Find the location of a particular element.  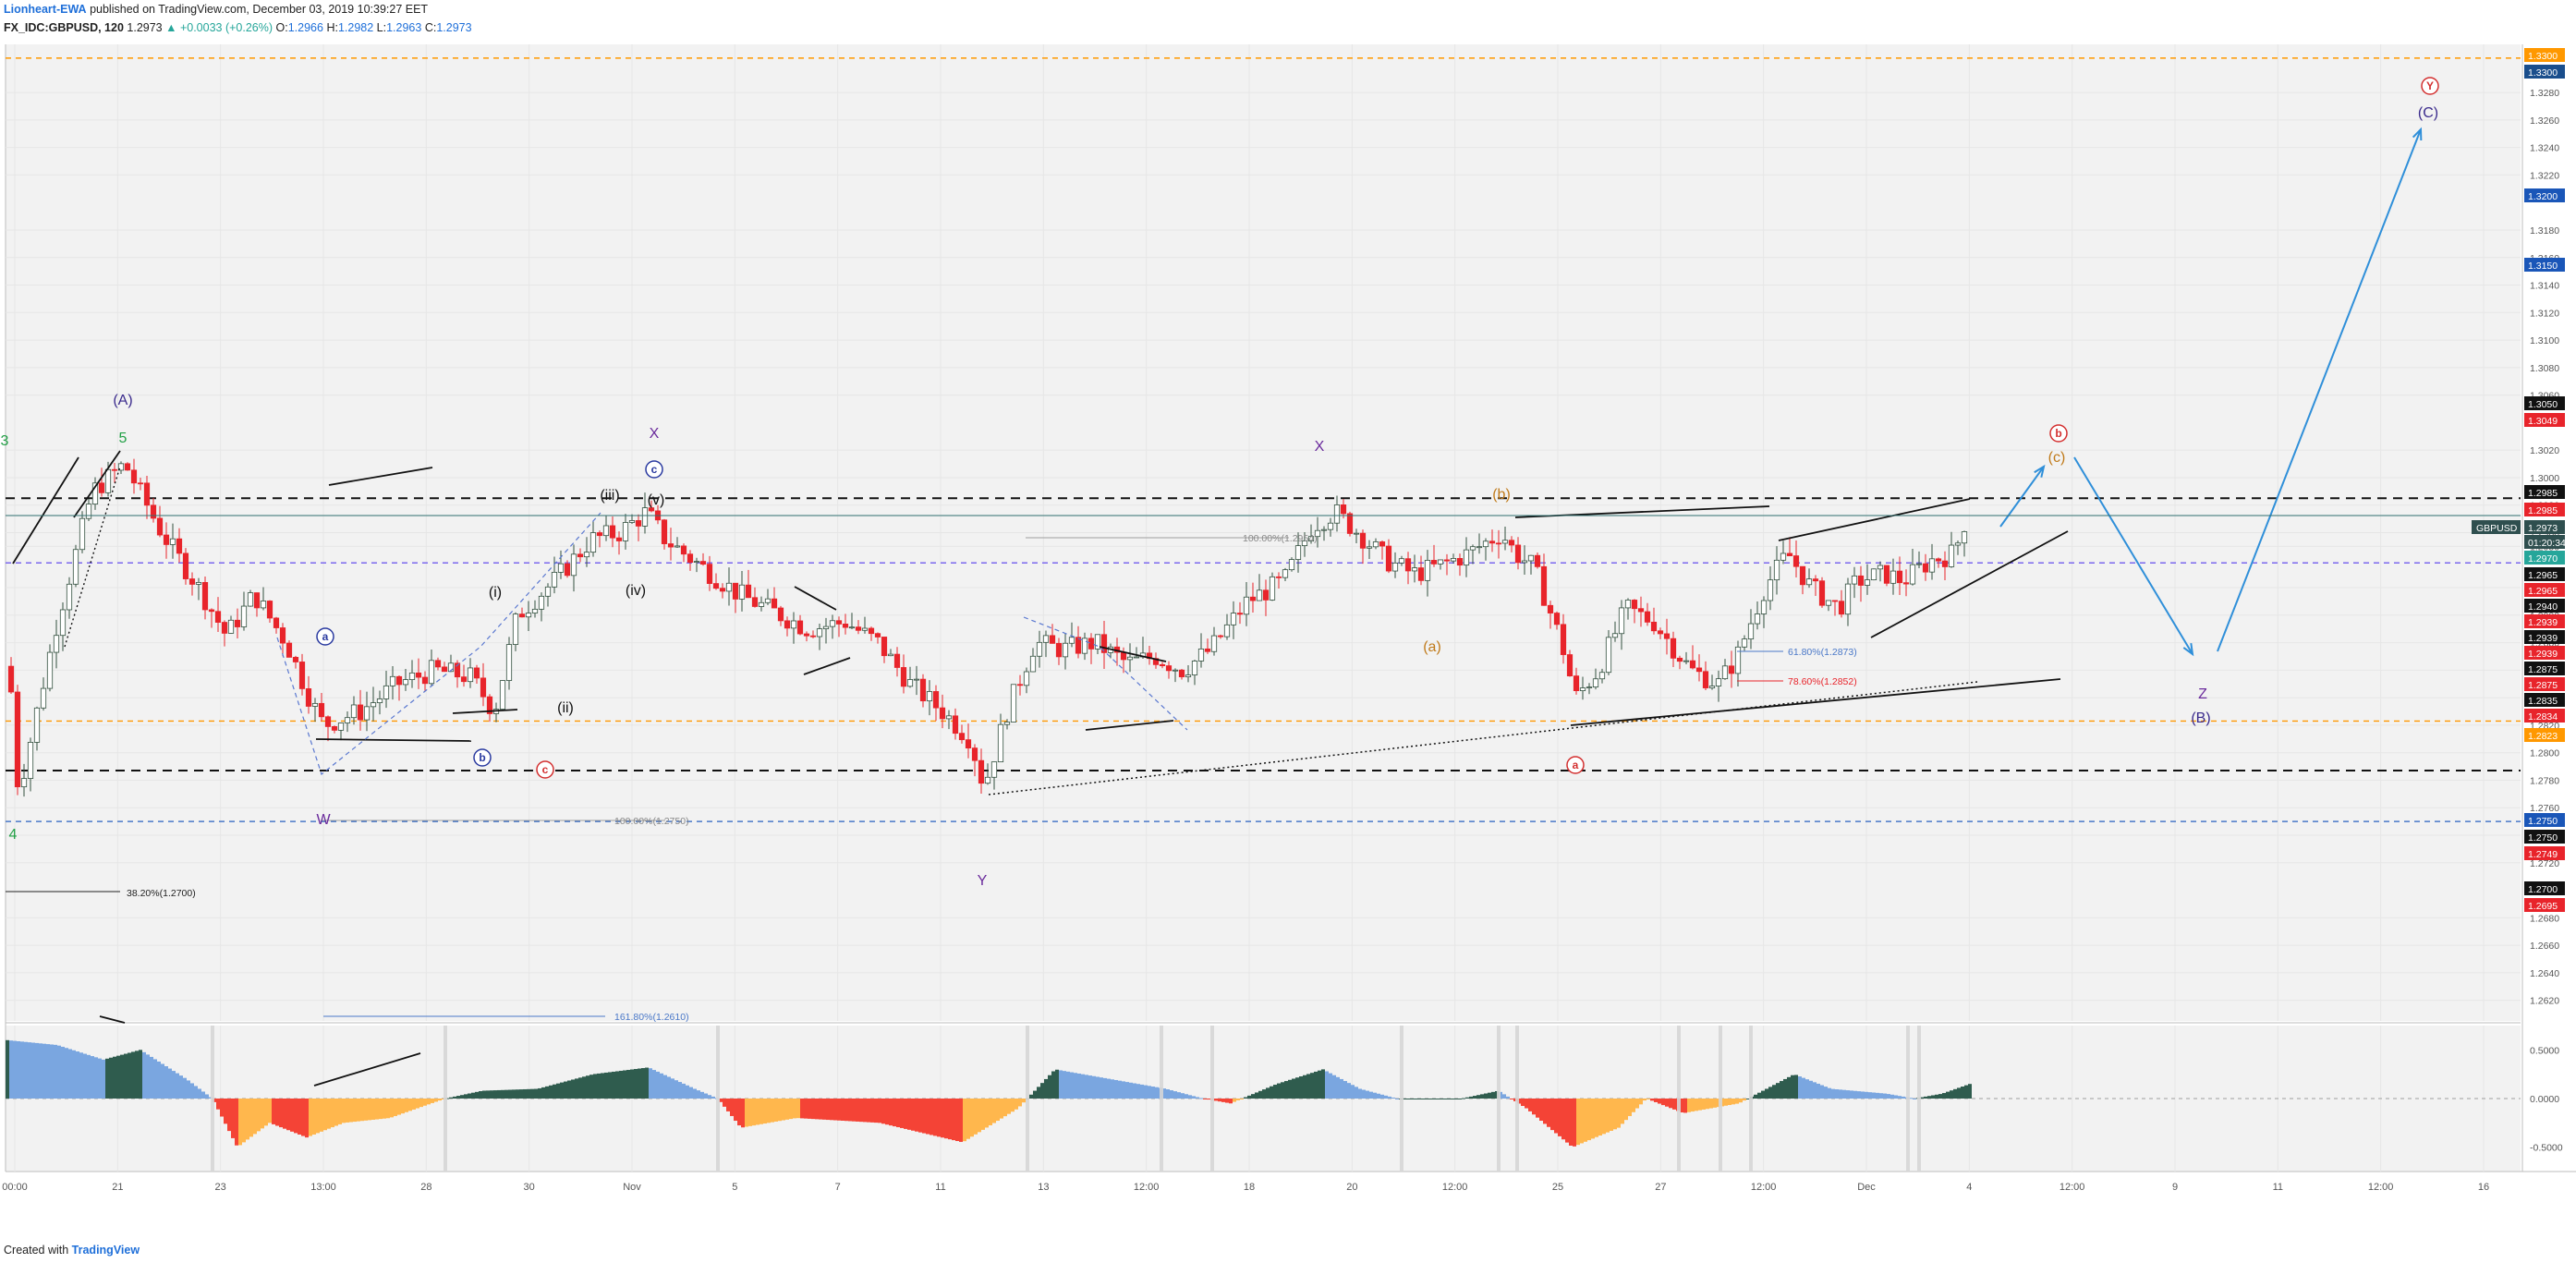

tradingview-logo-link: TradingView is located at coordinates (105, 1250).